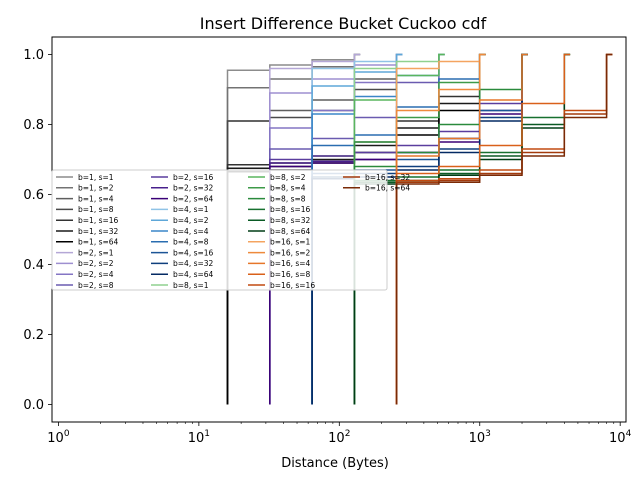 Image resolution: width=640 pixels, height=480 pixels. I want to click on legend-box, so click(219, 230).